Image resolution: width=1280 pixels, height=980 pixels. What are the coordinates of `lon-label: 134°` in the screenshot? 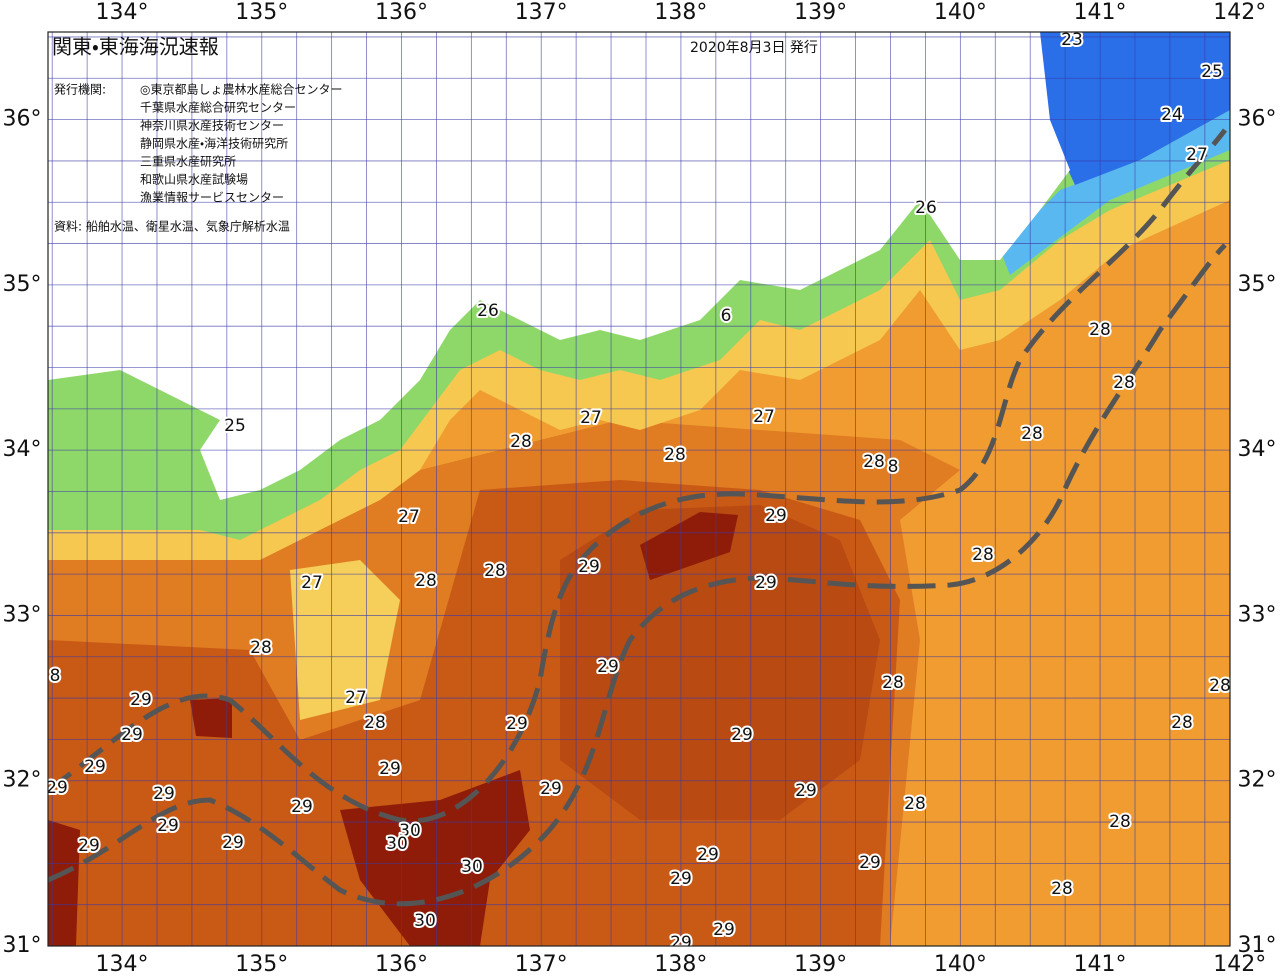 It's located at (122, 964).